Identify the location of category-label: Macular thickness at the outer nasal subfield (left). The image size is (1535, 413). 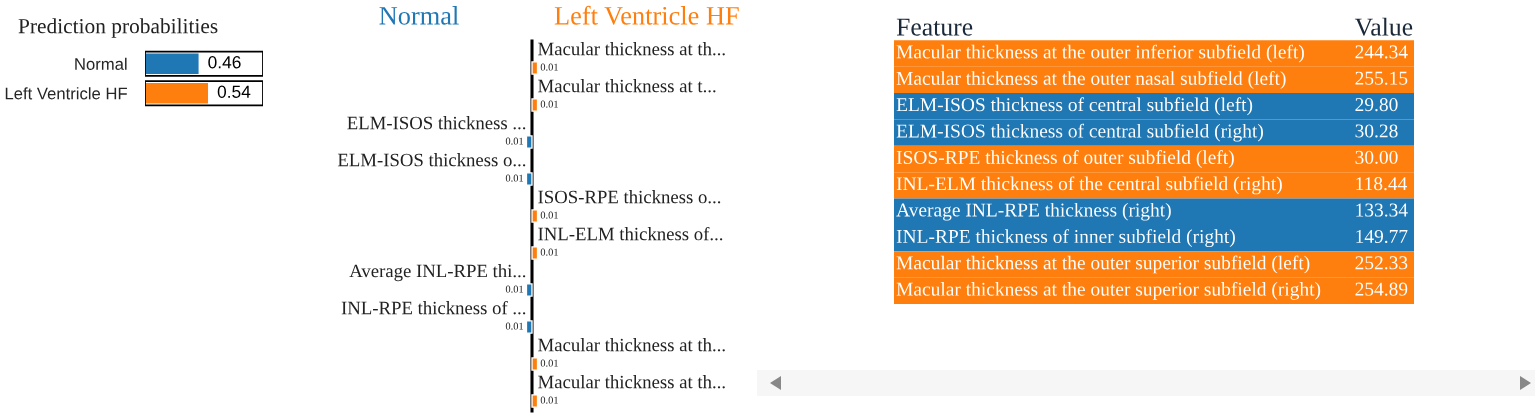
(1091, 79).